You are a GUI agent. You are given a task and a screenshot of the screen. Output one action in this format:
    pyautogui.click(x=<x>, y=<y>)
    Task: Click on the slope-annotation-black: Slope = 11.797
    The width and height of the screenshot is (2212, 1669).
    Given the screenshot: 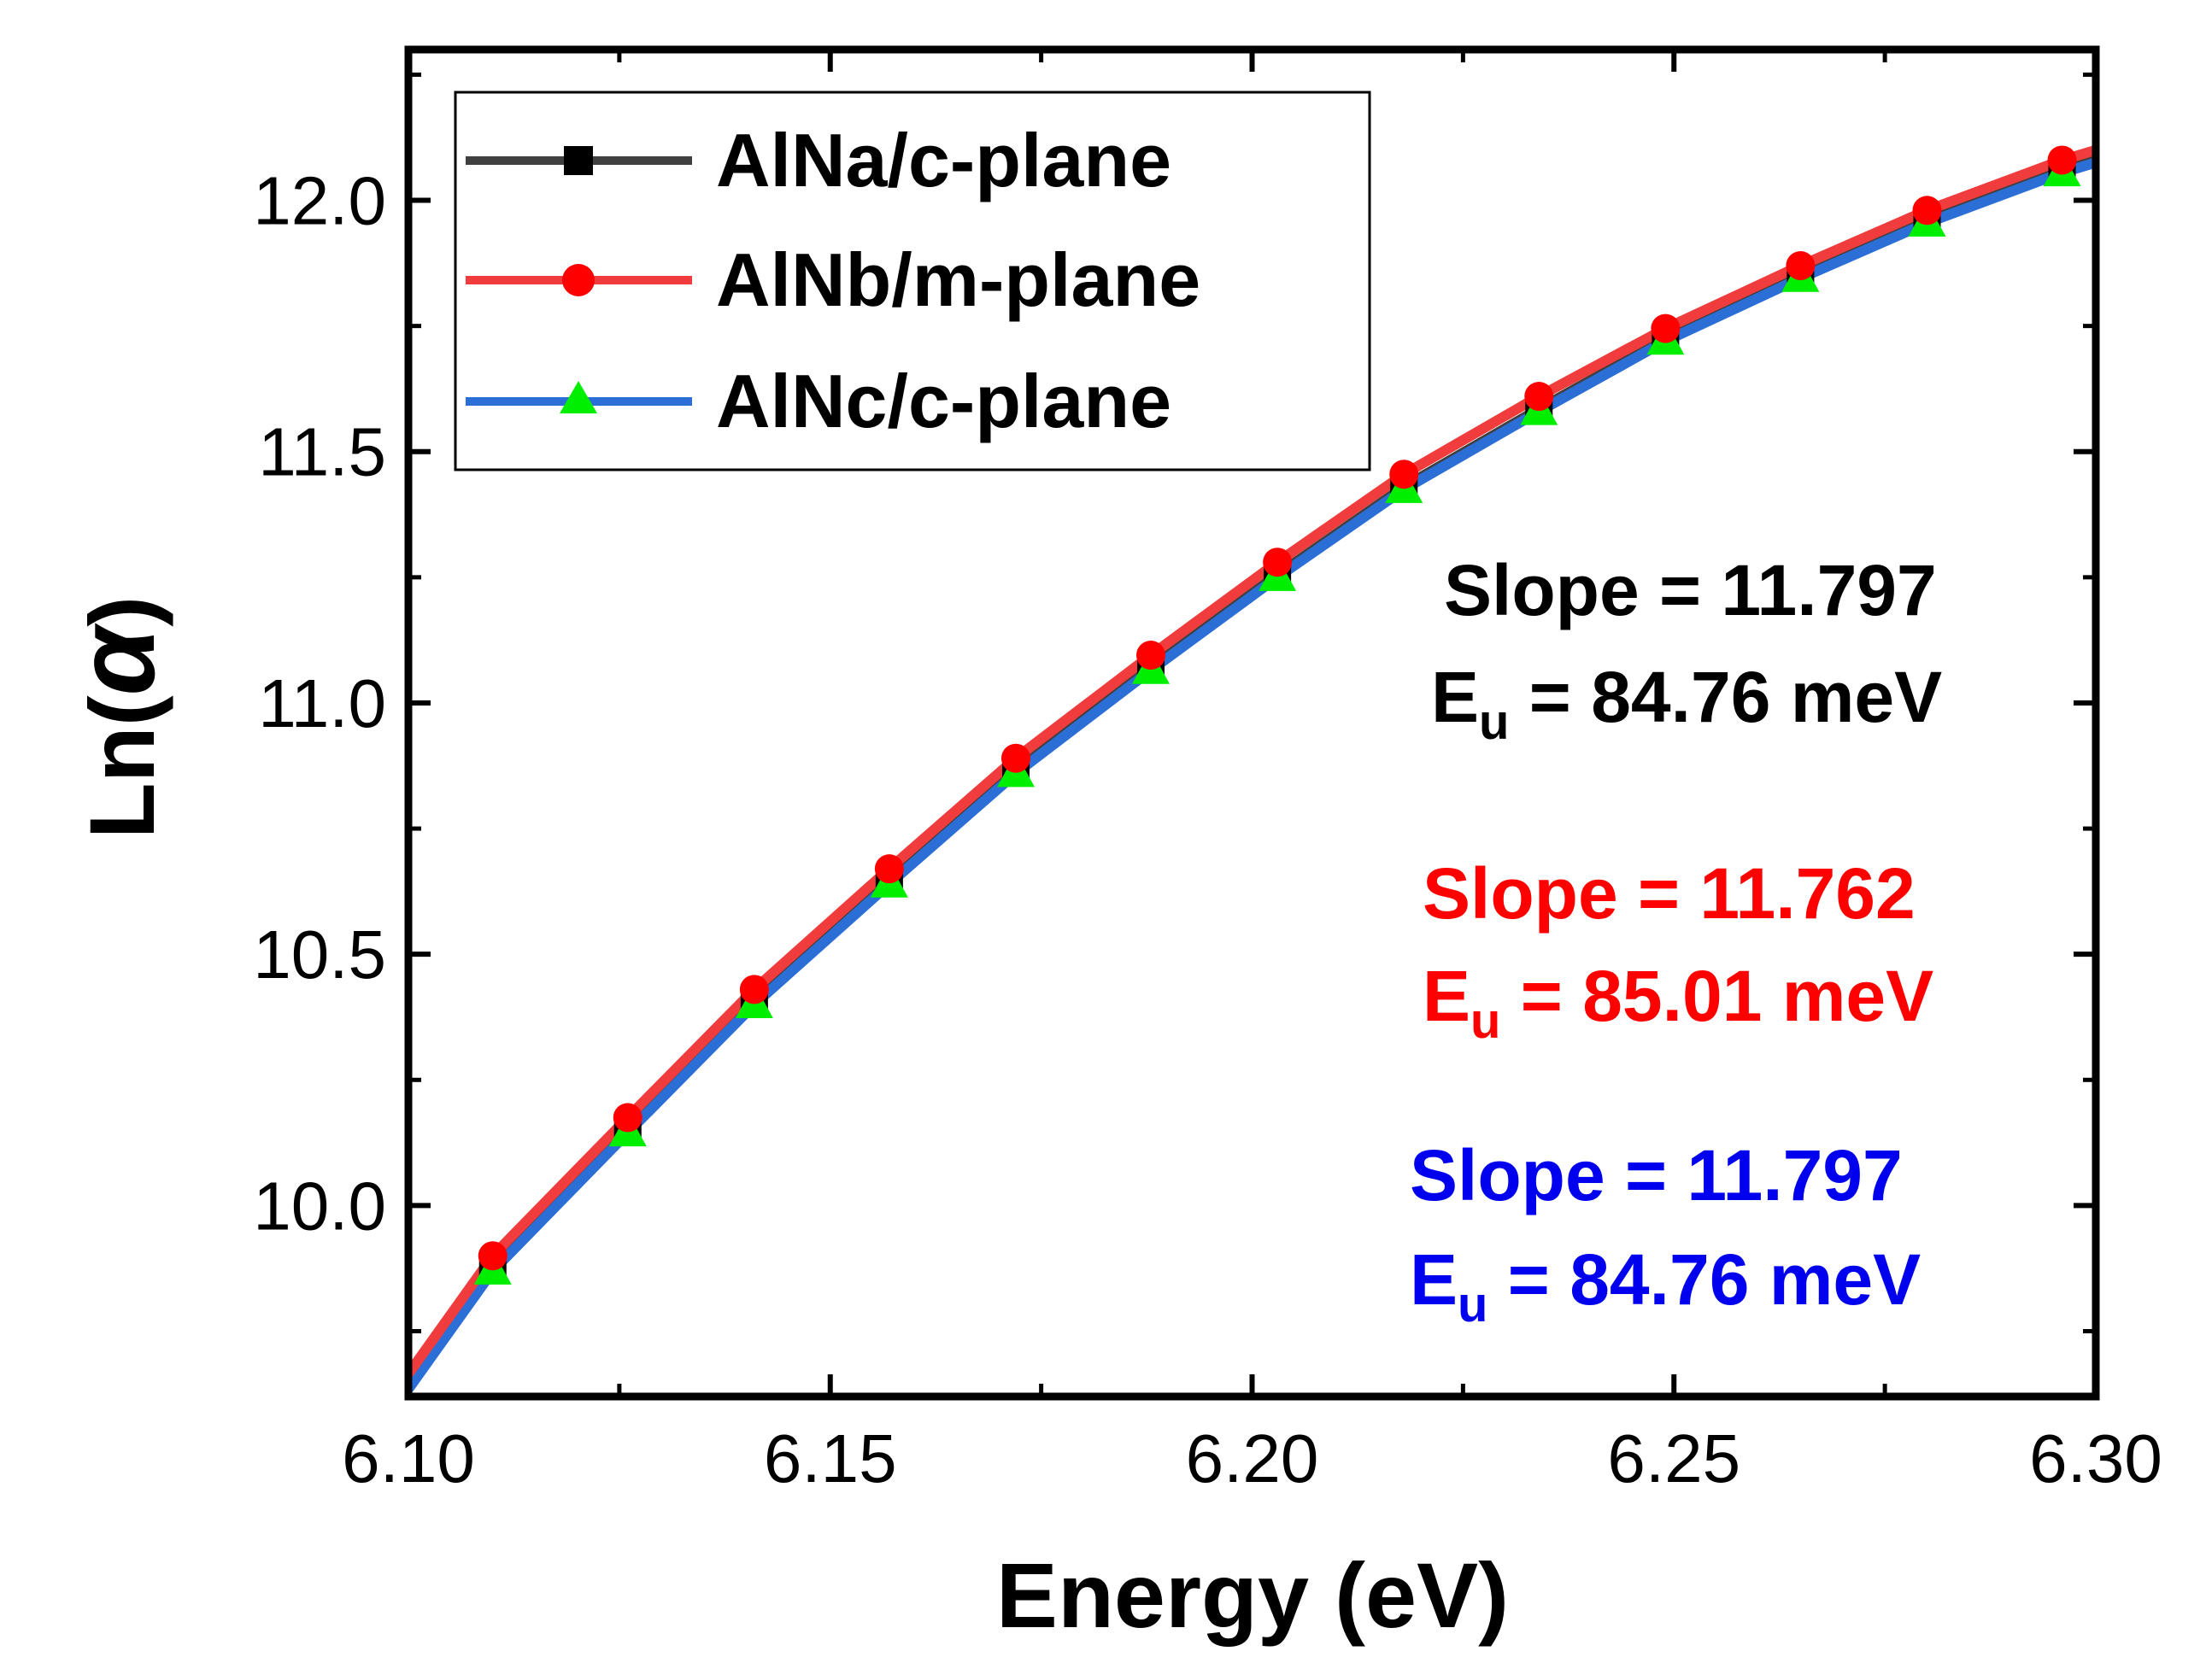 What is the action you would take?
    pyautogui.click(x=1690, y=590)
    